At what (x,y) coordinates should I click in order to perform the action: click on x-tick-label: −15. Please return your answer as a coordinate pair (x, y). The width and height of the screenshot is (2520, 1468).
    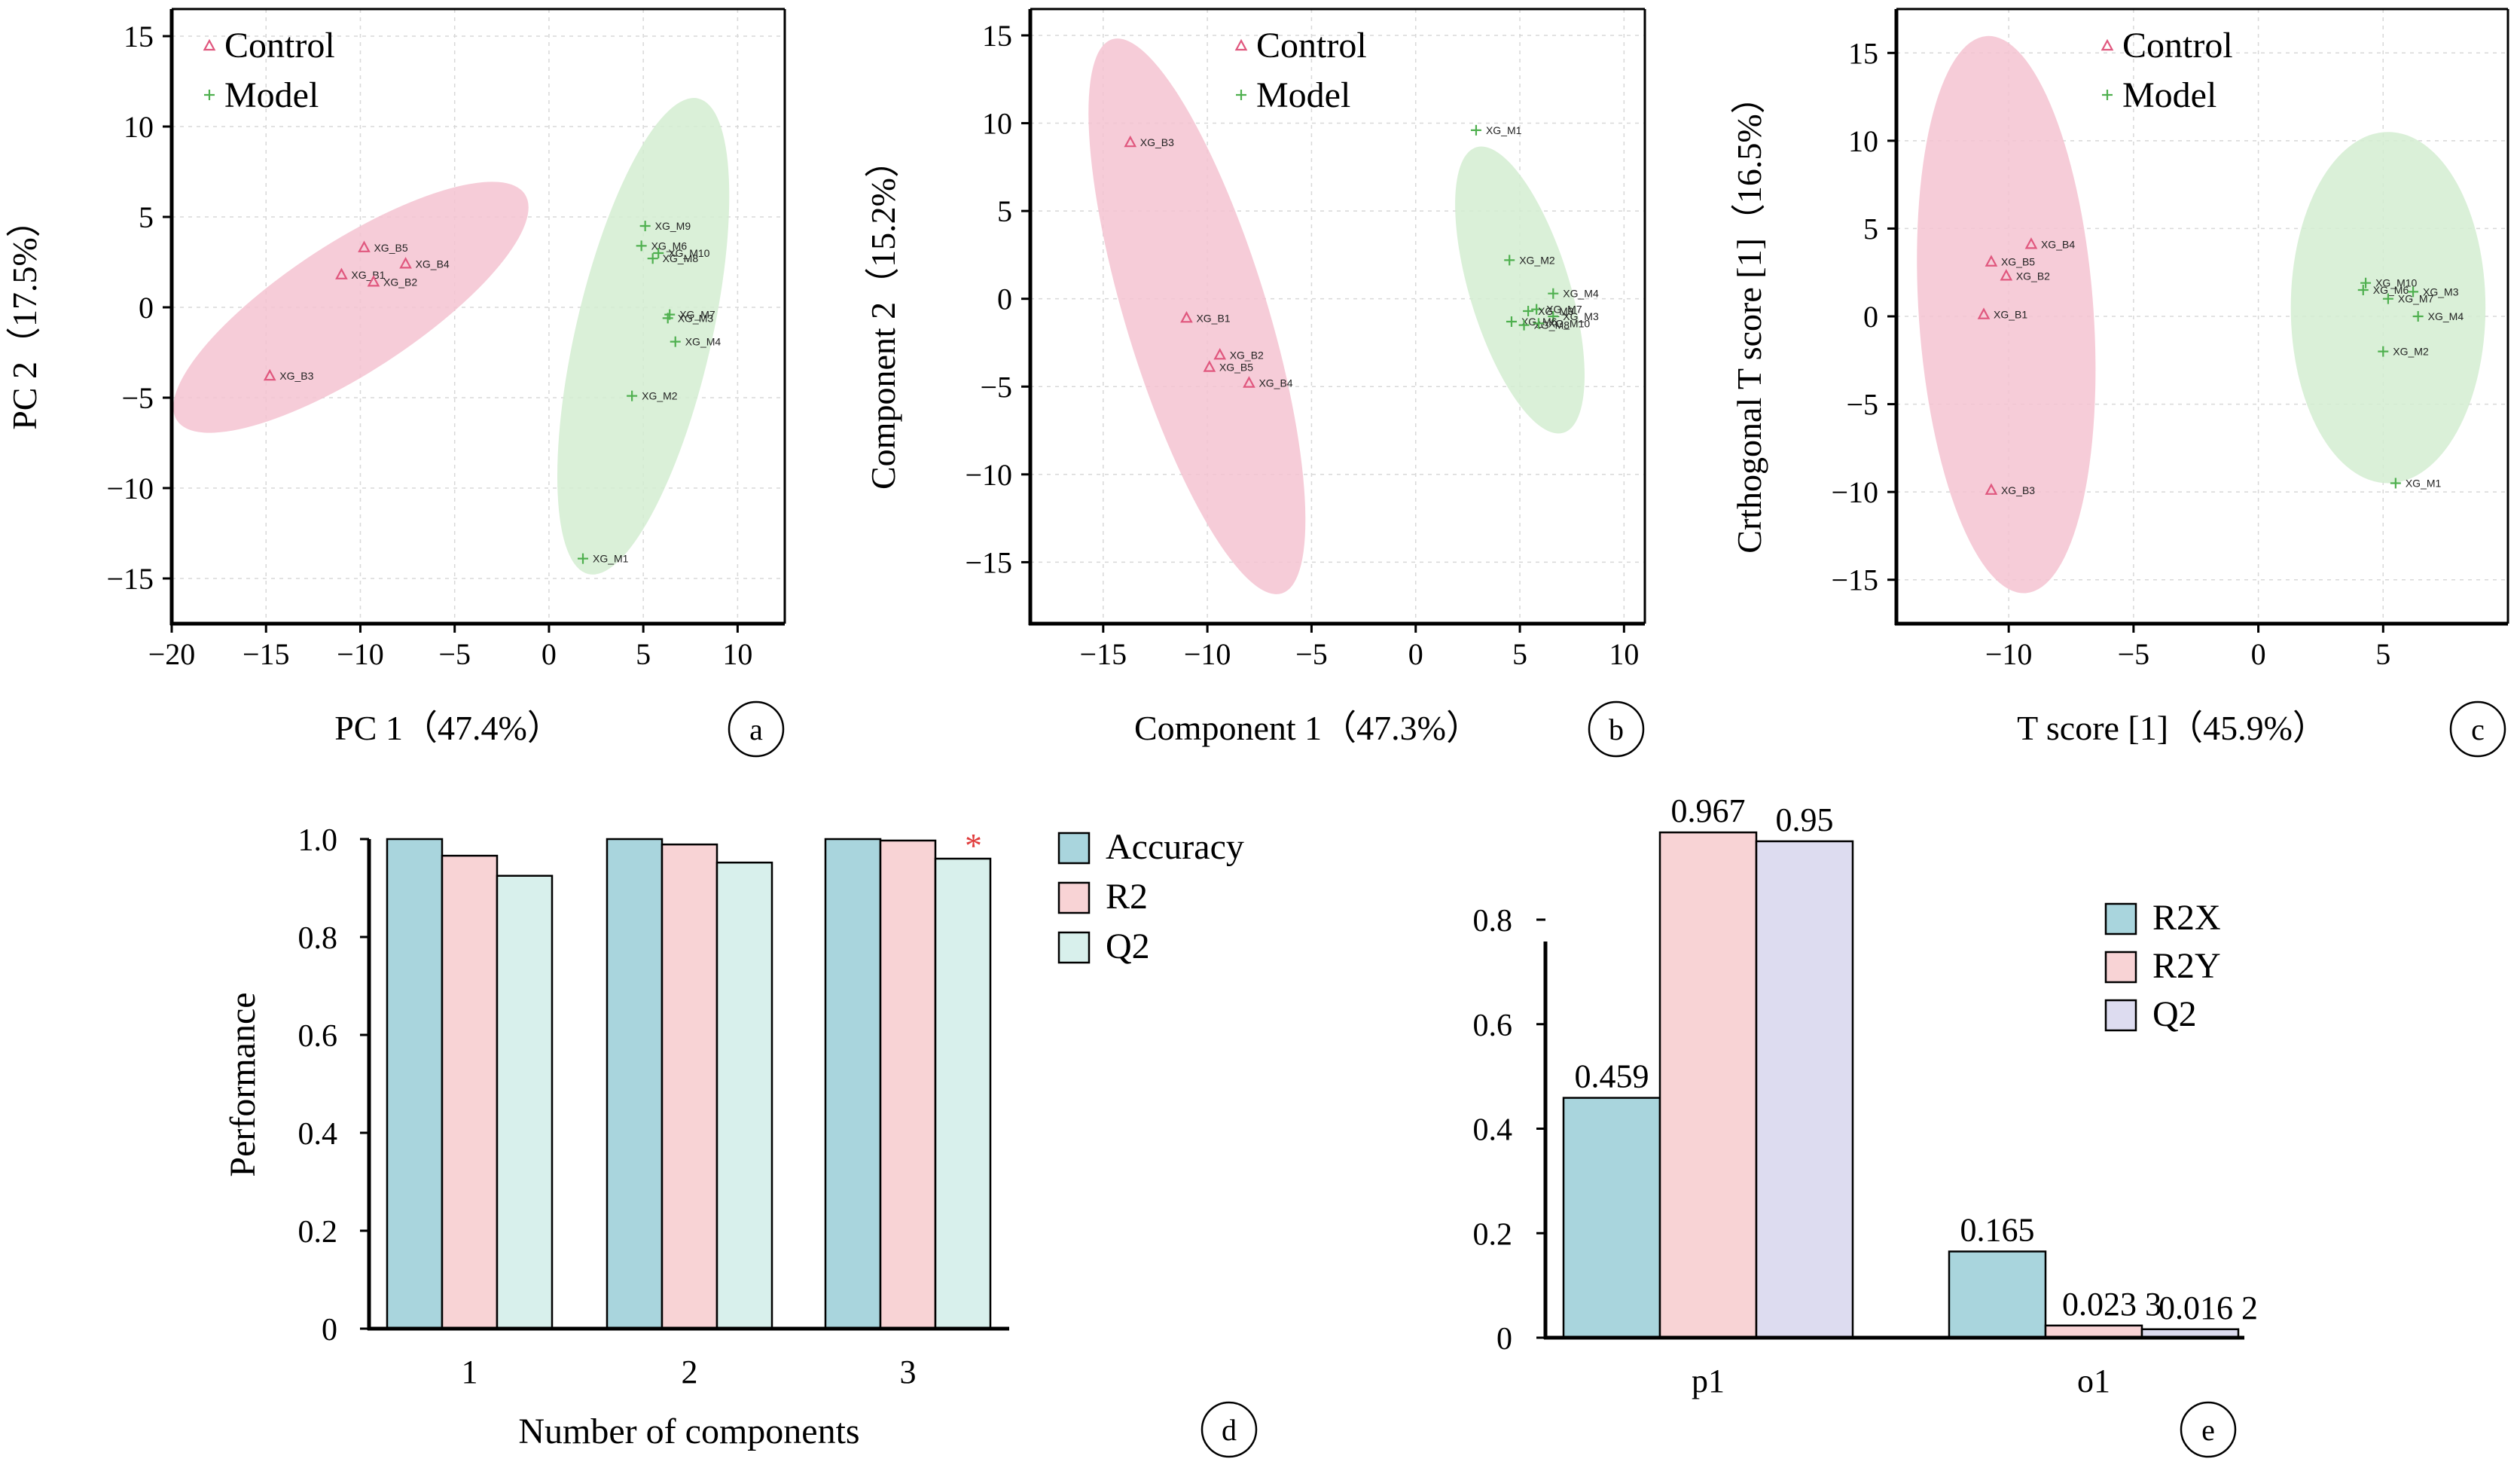
    Looking at the image, I should click on (1103, 654).